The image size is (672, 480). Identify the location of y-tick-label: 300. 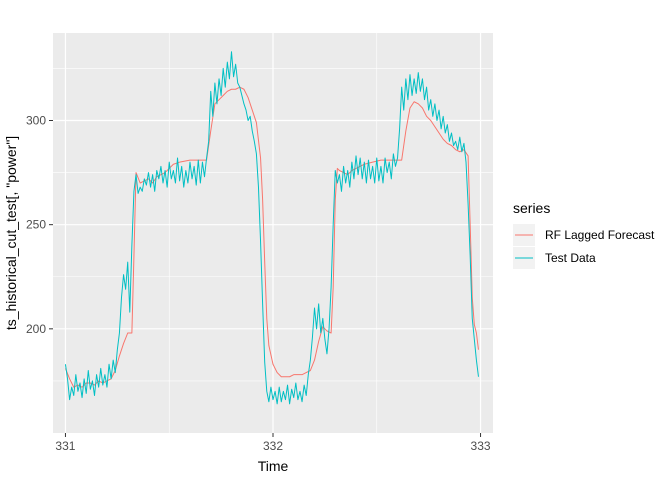
(36, 121).